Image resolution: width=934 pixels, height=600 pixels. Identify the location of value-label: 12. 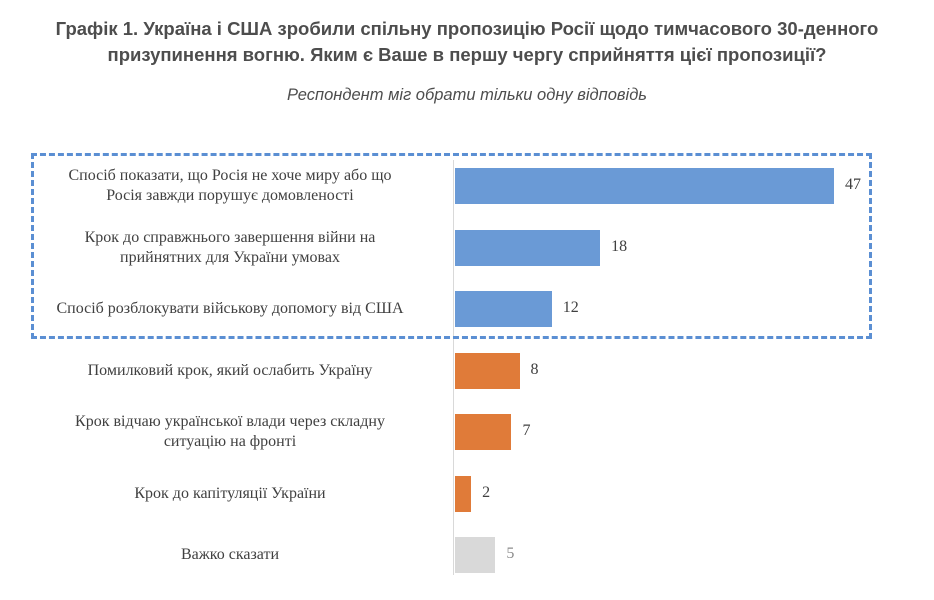
(570, 307).